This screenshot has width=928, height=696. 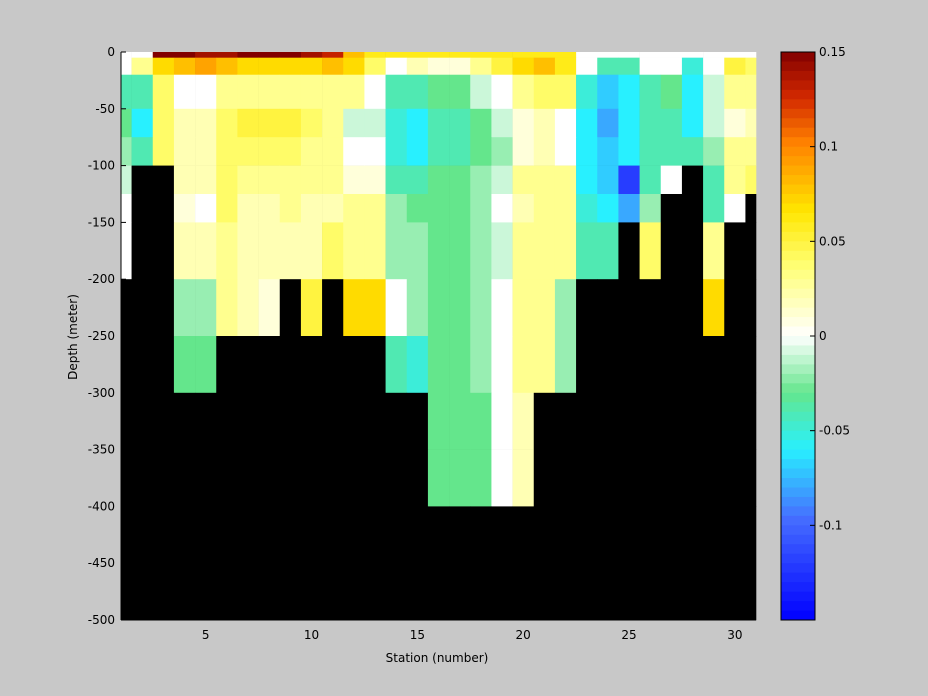 What do you see at coordinates (417, 635) in the screenshot?
I see `x-tick-label: 15` at bounding box center [417, 635].